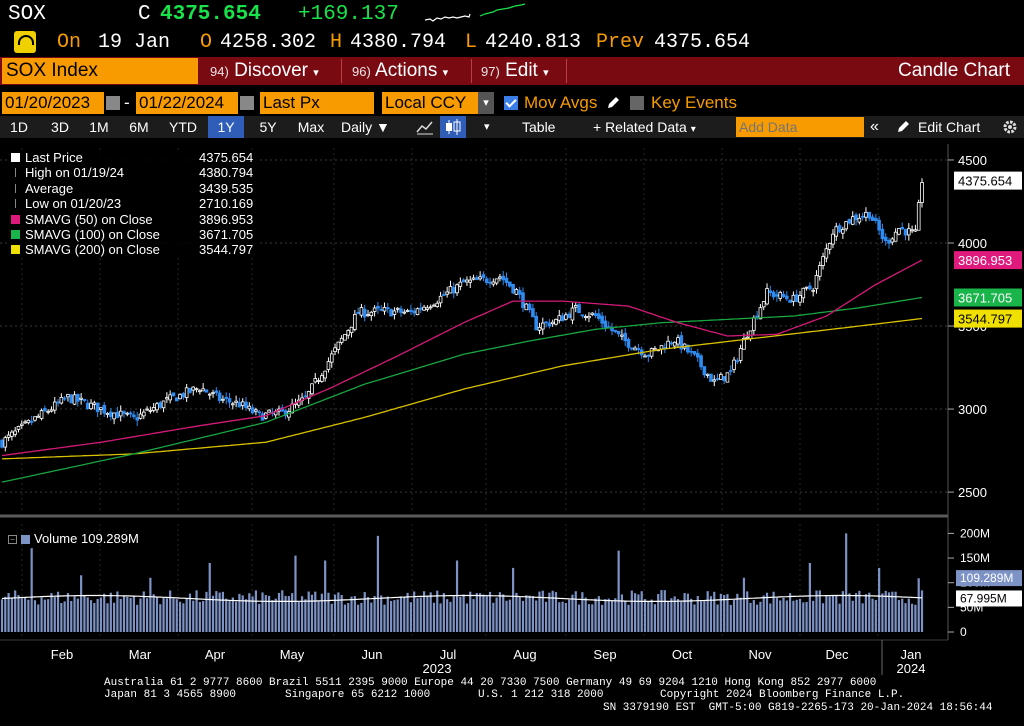 Image resolution: width=1024 pixels, height=726 pixels. What do you see at coordinates (187, 103) in the screenshot?
I see `end-date-input: 01/22/2024` at bounding box center [187, 103].